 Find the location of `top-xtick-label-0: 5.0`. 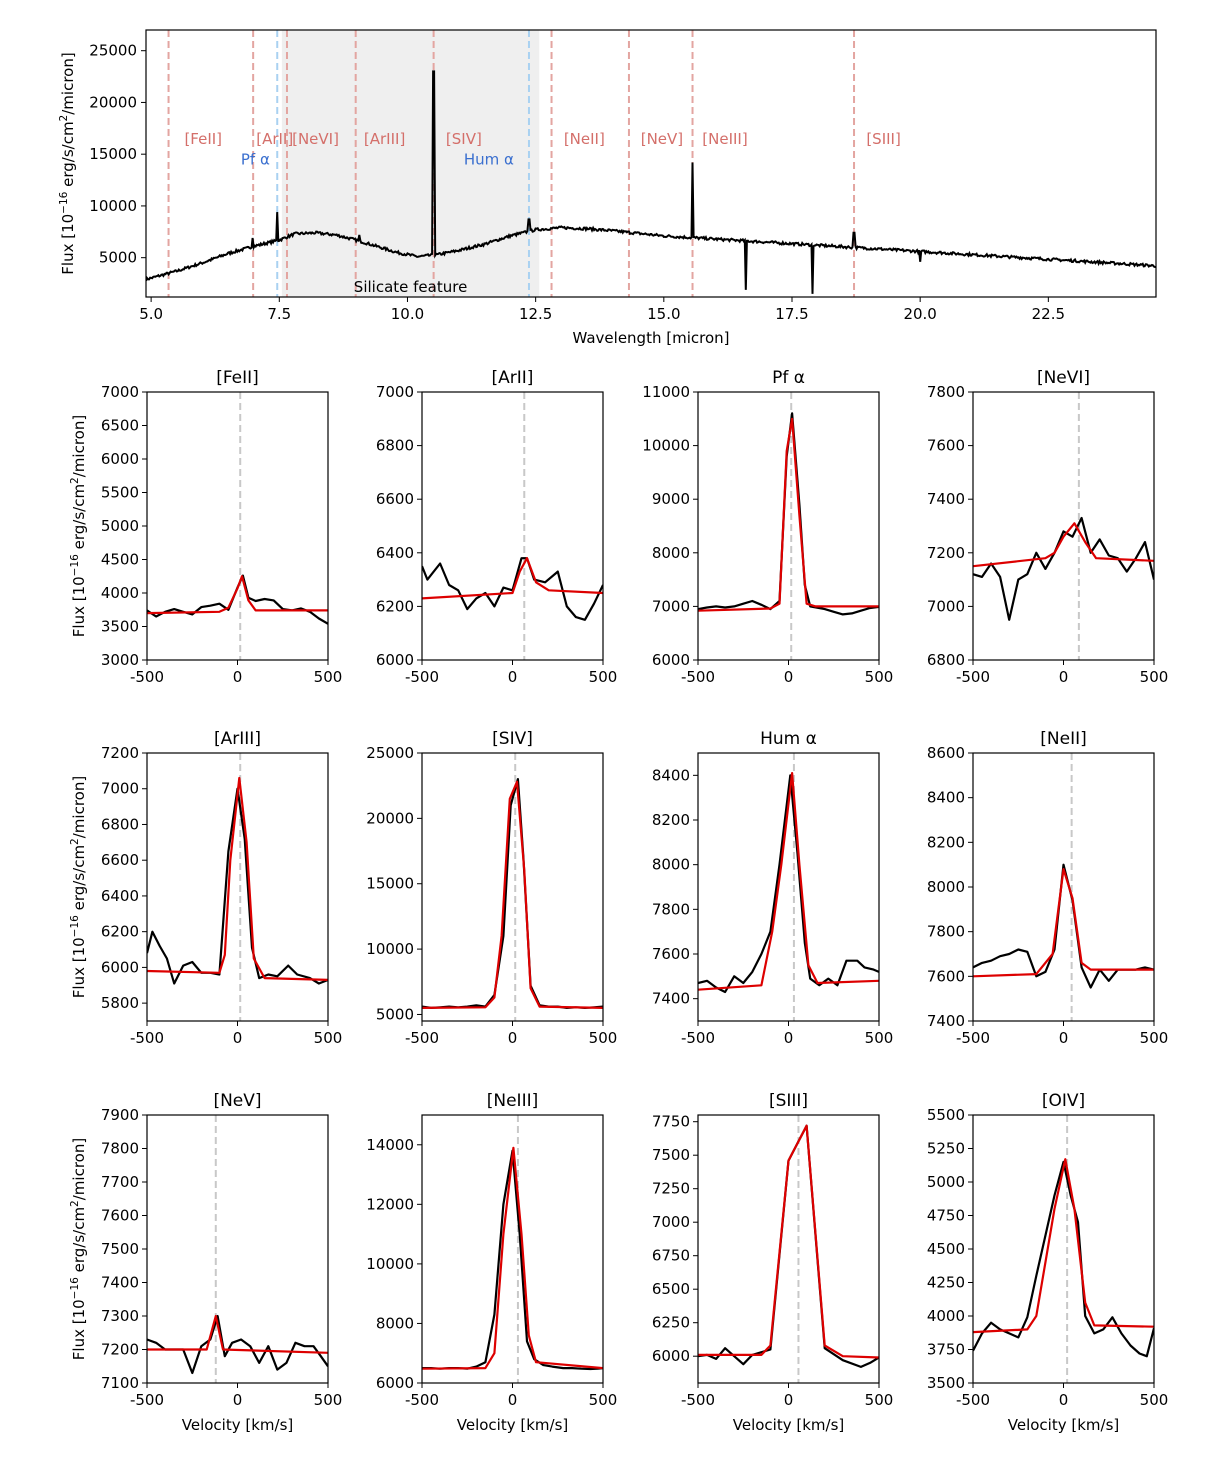

top-xtick-label-0: 5.0 is located at coordinates (151, 314).